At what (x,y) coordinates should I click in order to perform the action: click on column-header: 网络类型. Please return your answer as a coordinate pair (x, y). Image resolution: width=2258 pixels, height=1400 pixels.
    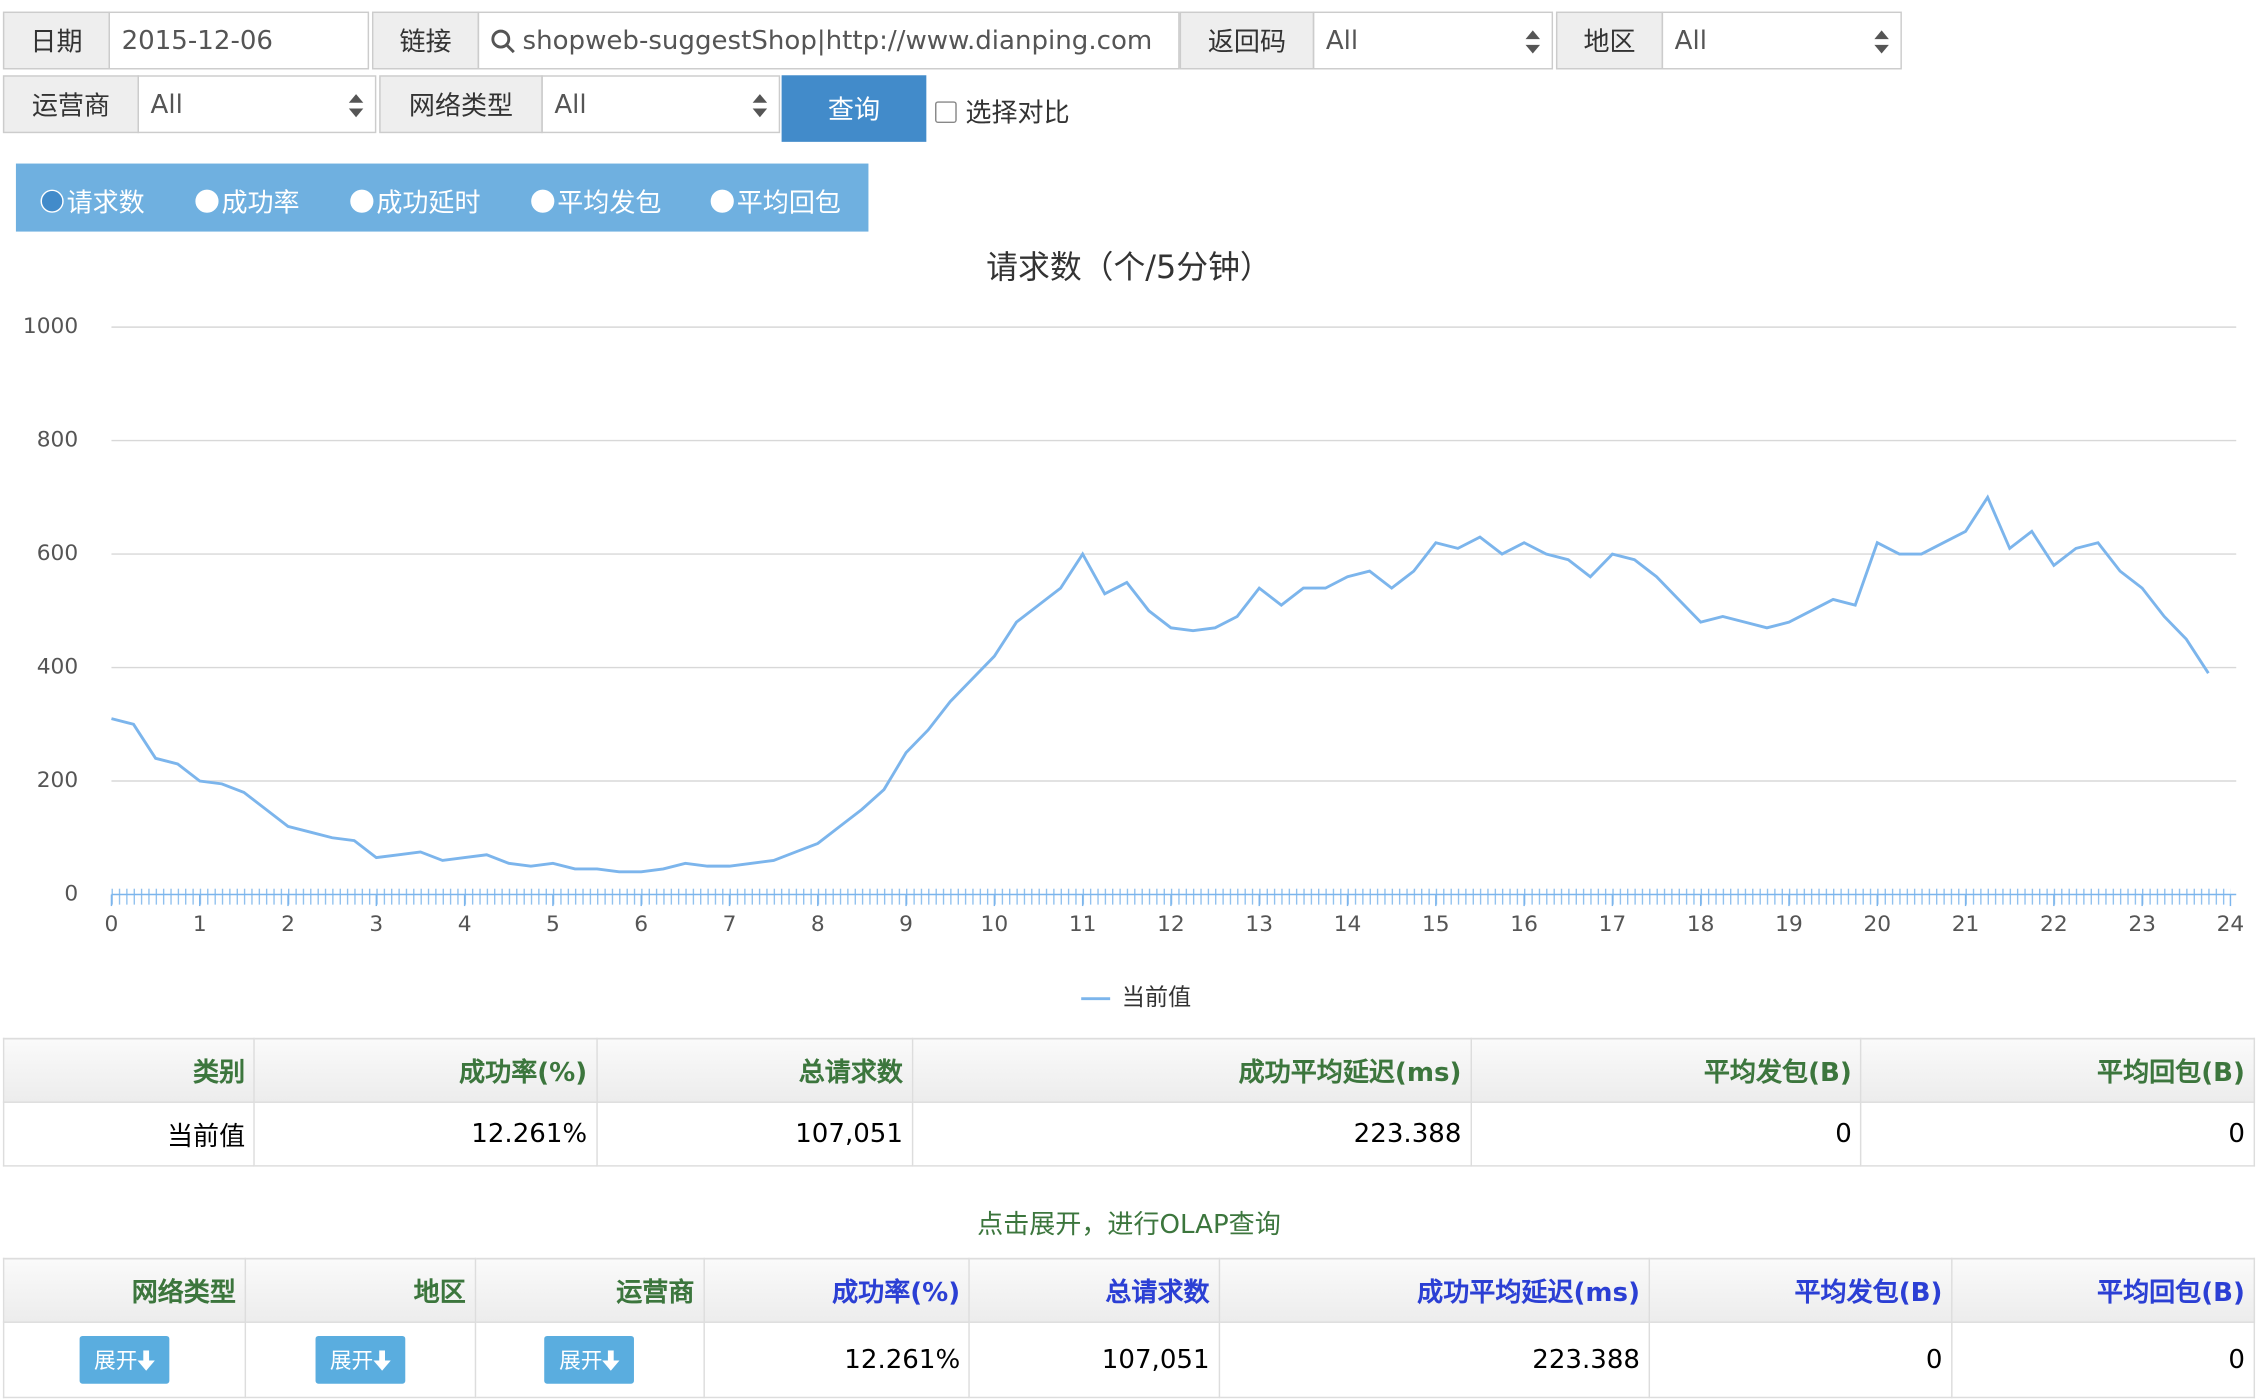
    Looking at the image, I should click on (124, 1290).